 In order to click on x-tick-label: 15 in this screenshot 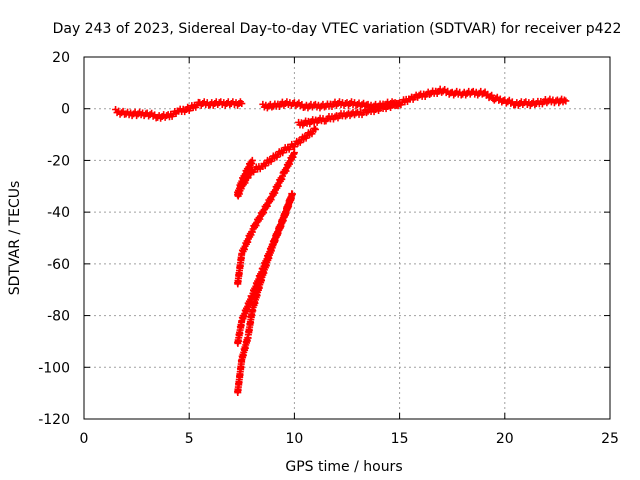, I will do `click(400, 439)`.